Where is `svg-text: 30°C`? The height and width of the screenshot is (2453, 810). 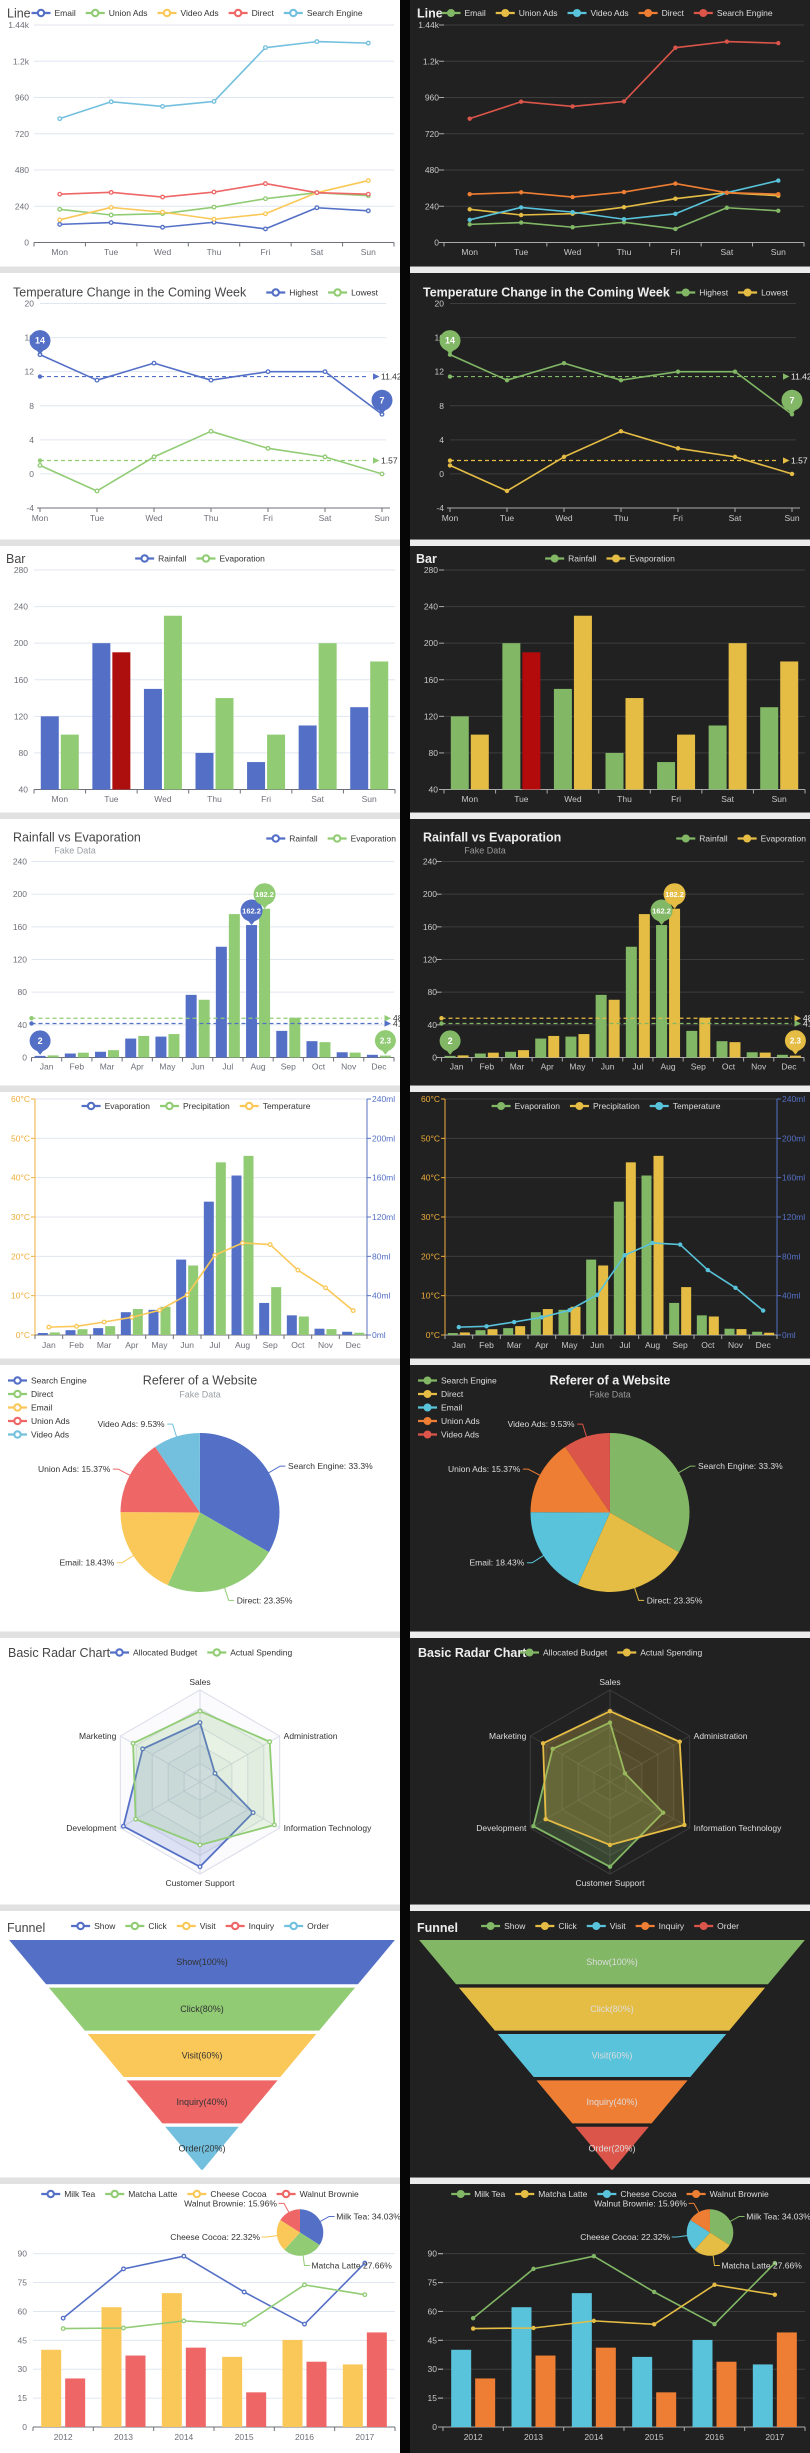 svg-text: 30°C is located at coordinates (20, 1217).